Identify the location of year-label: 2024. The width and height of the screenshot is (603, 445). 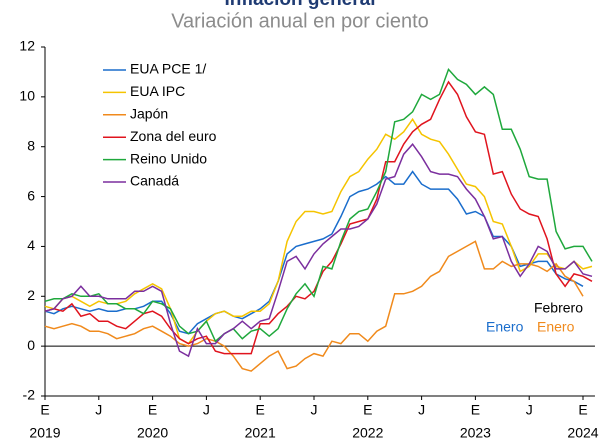
(582, 433).